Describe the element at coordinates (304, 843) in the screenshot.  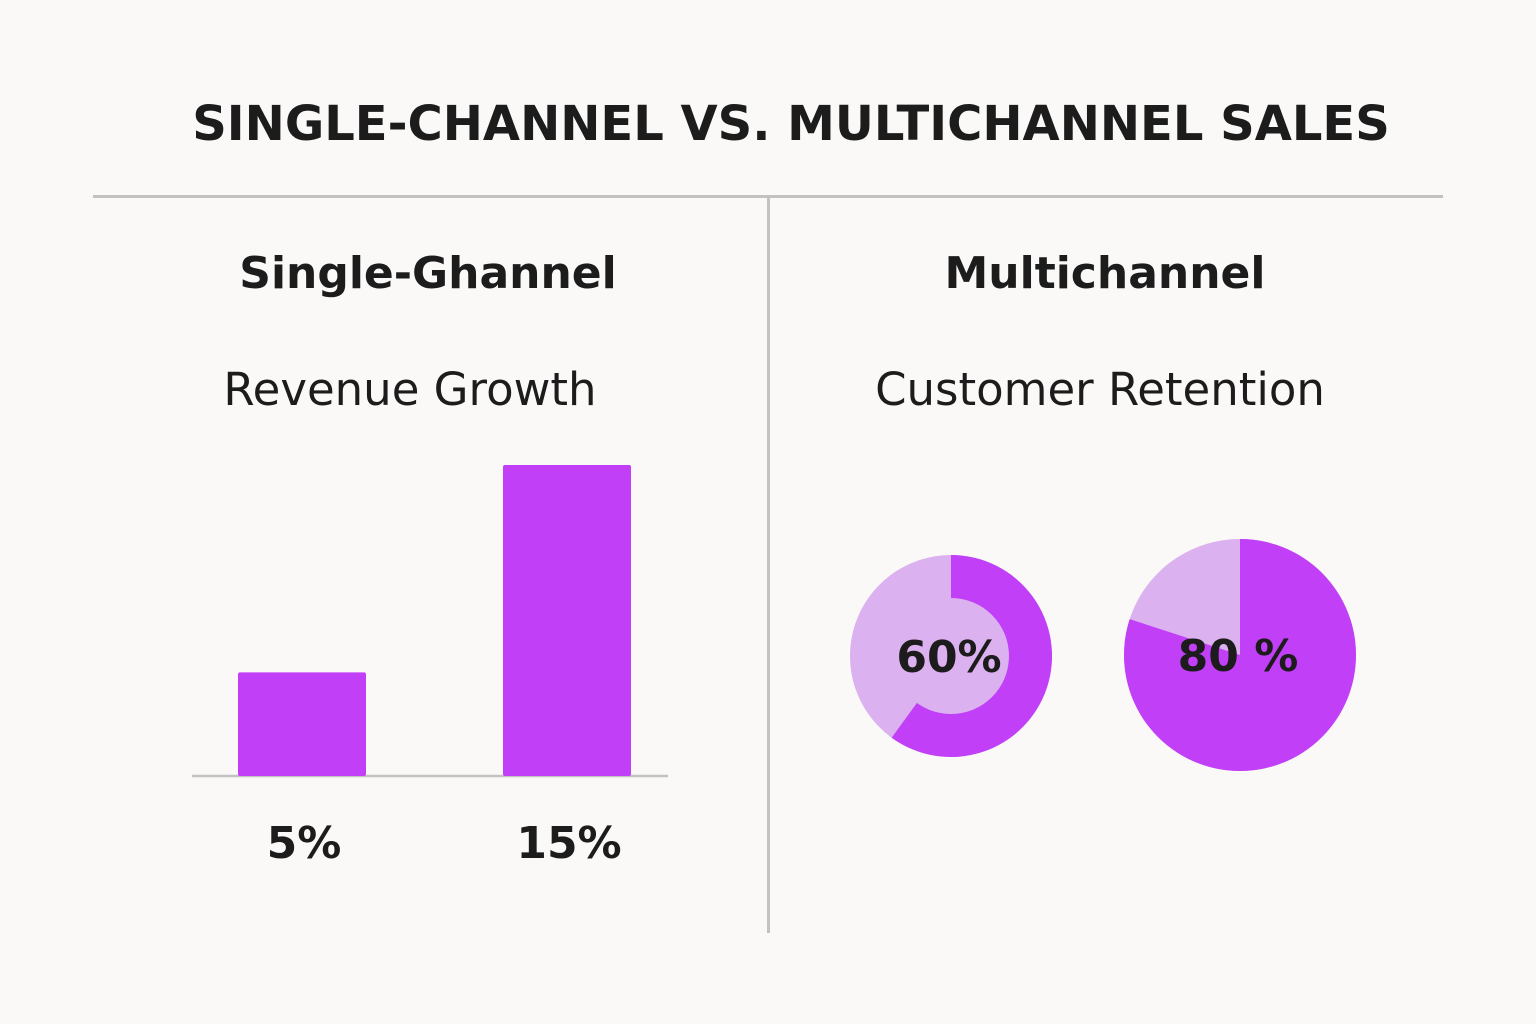
I see `bar-value-label-1: 5%` at that location.